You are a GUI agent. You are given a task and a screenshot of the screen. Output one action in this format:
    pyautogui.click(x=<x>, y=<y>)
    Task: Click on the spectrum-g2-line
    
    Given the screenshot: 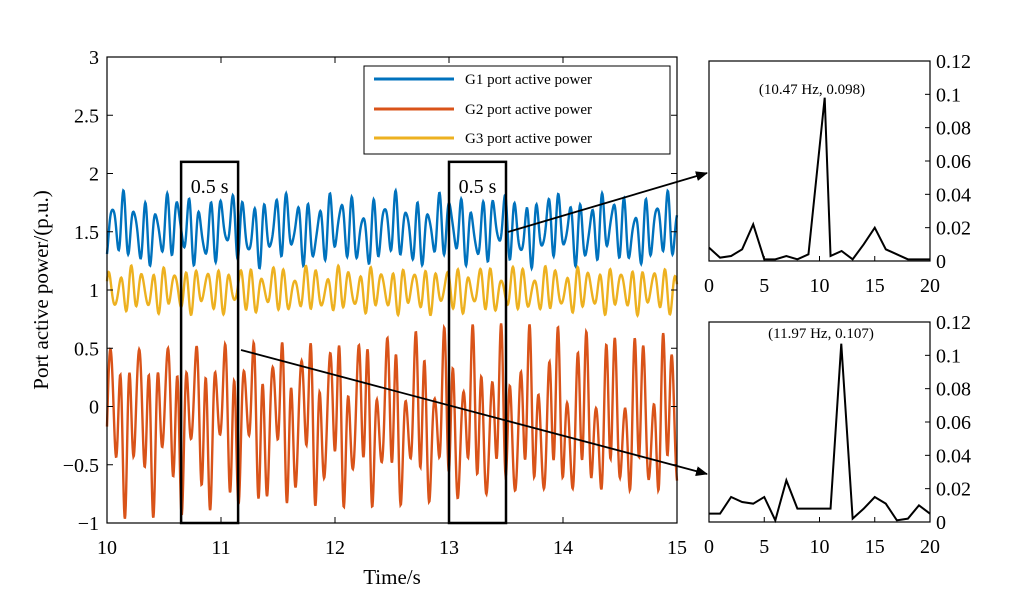 What is the action you would take?
    pyautogui.click(x=820, y=433)
    